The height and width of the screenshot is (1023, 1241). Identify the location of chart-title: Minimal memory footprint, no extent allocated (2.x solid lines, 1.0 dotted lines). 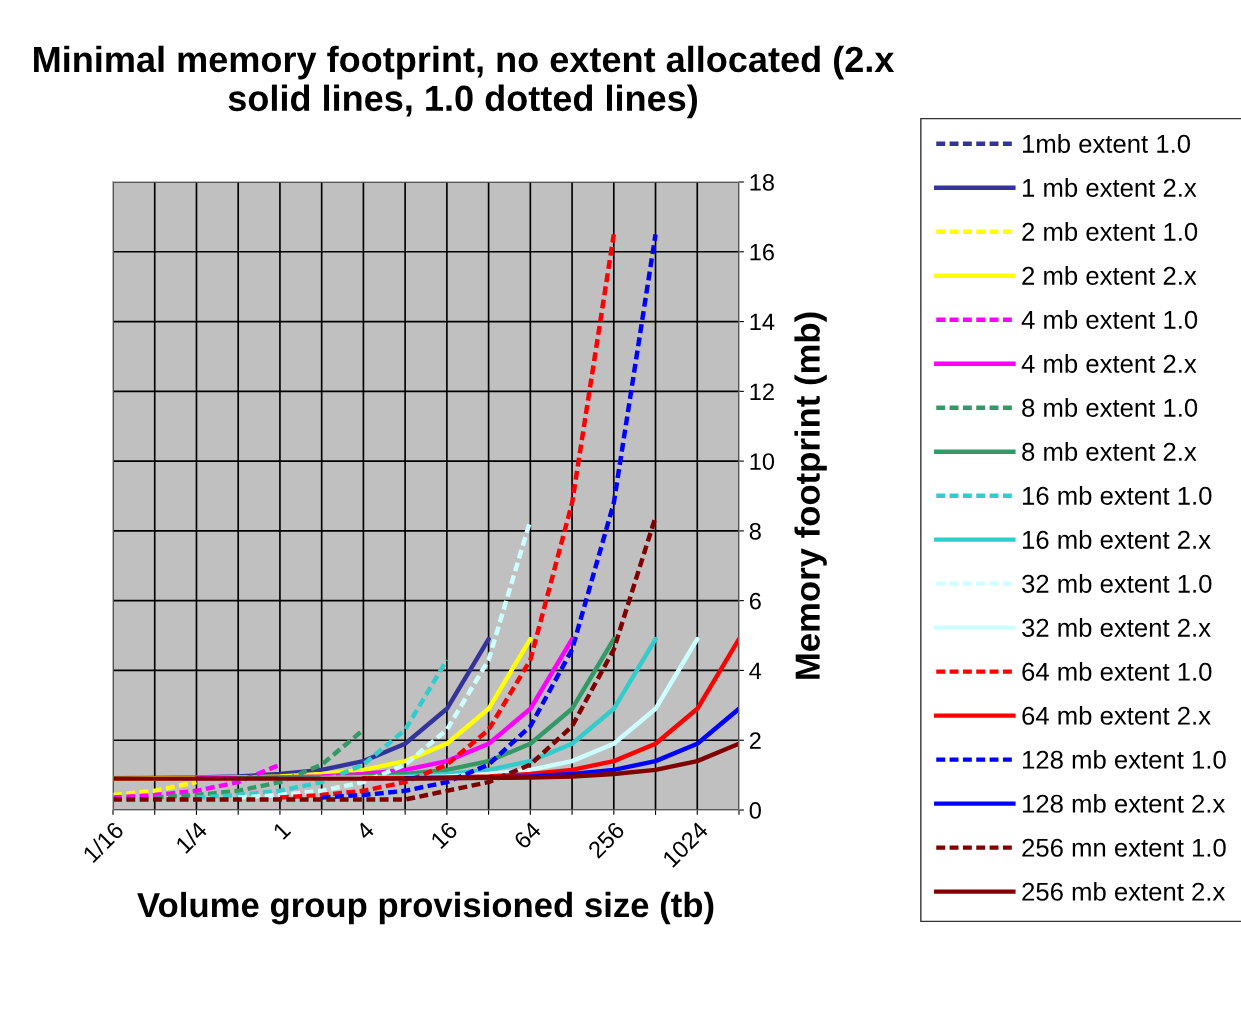
(464, 82).